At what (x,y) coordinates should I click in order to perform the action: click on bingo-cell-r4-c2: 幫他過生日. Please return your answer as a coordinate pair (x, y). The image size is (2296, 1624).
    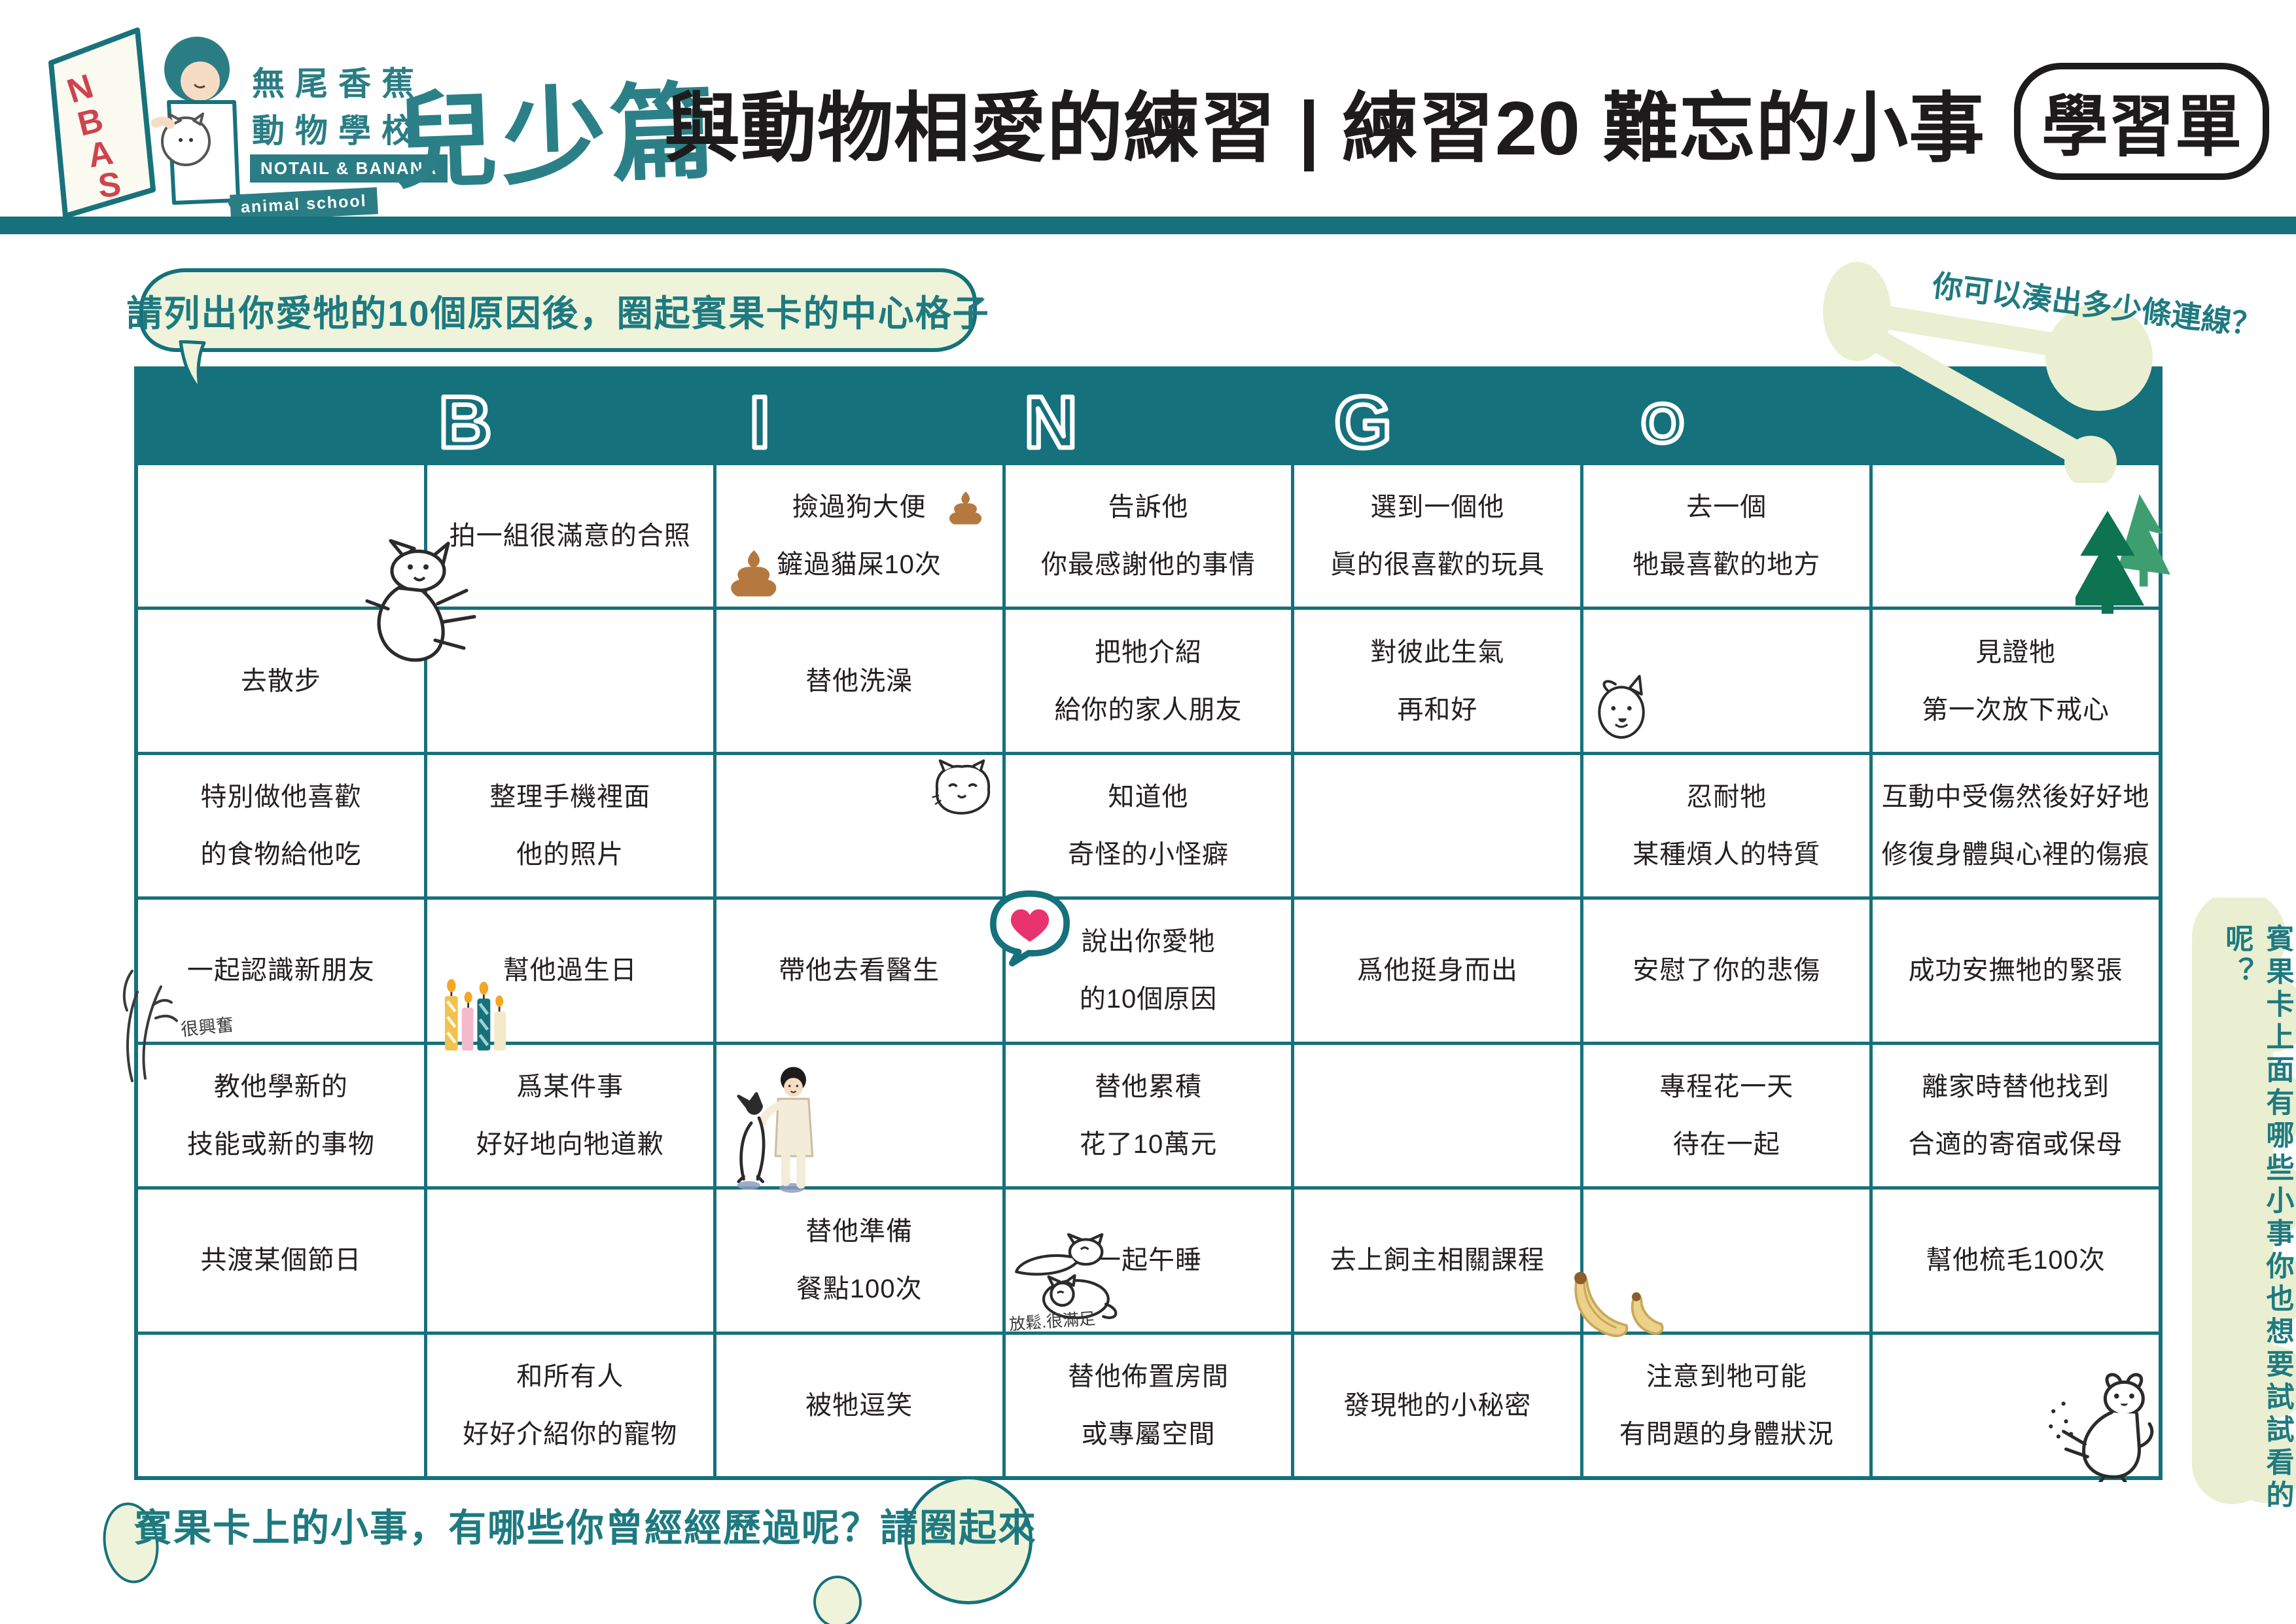
    Looking at the image, I should click on (570, 971).